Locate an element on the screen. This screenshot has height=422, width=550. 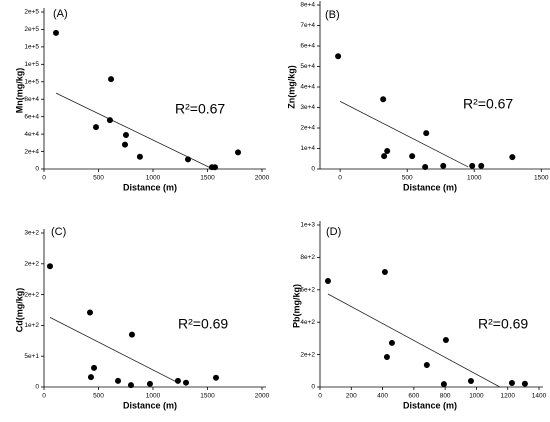
y-axis-title: Mn(mg/kg) is located at coordinates (19, 91).